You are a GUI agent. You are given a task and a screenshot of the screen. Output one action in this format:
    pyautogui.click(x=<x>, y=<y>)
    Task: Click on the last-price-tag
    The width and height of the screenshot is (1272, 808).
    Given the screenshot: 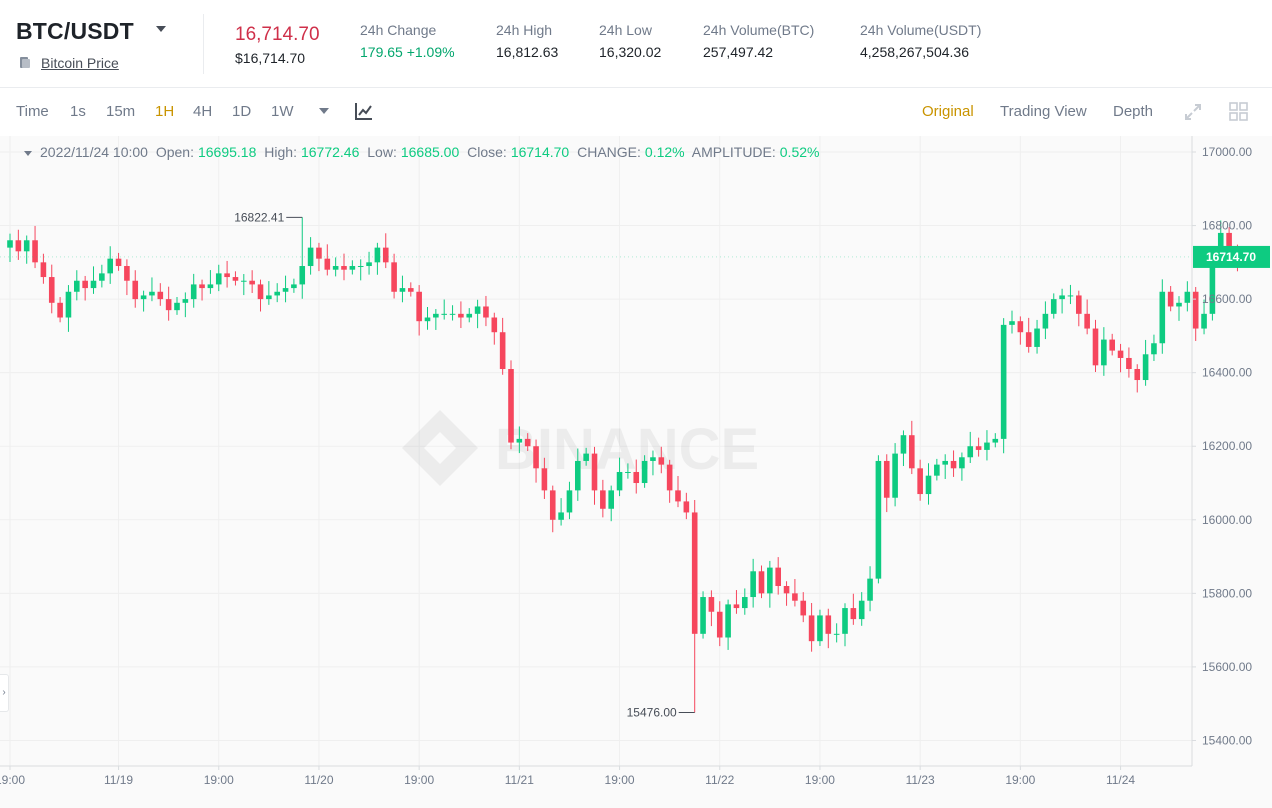 What is the action you would take?
    pyautogui.click(x=1231, y=256)
    